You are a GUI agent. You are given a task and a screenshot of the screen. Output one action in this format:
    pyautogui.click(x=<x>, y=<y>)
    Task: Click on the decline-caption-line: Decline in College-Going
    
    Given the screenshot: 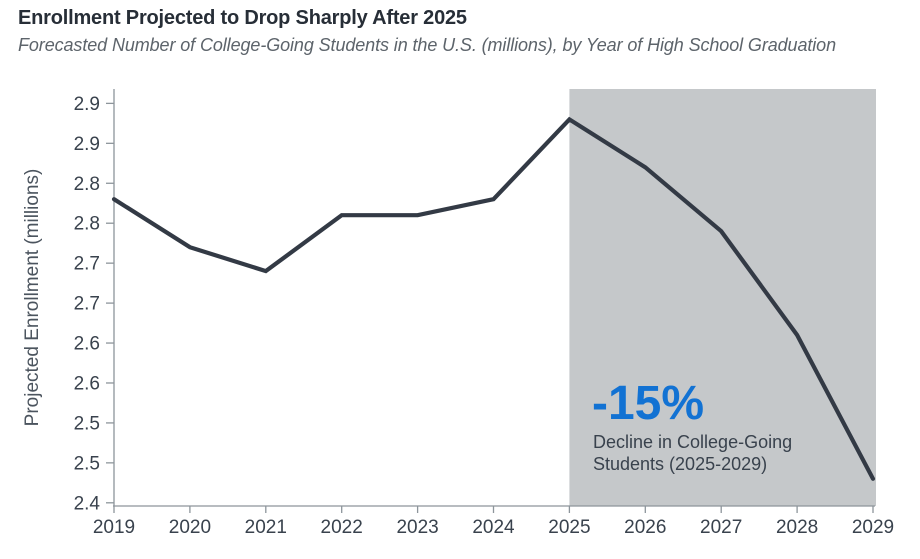 What is the action you would take?
    pyautogui.click(x=692, y=442)
    